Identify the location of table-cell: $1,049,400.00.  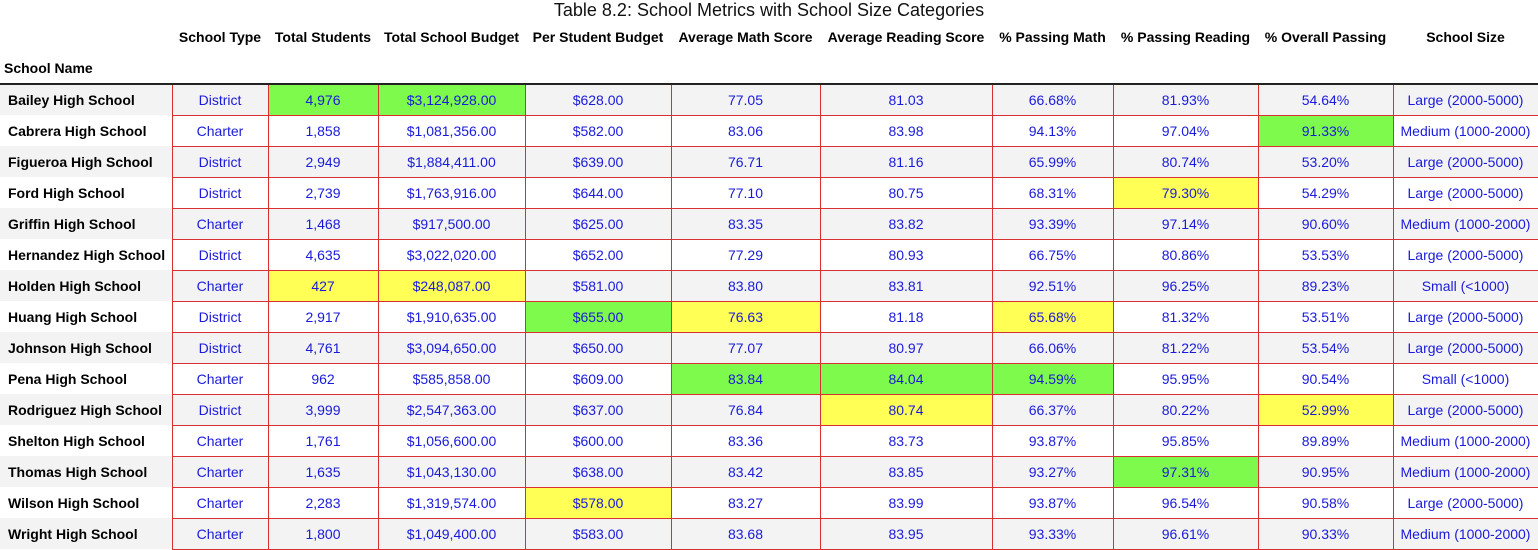
(451, 533).